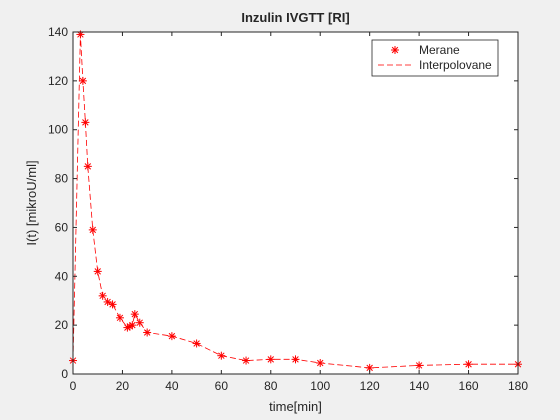  Describe the element at coordinates (64, 374) in the screenshot. I see `y-tick-label: 0` at that location.